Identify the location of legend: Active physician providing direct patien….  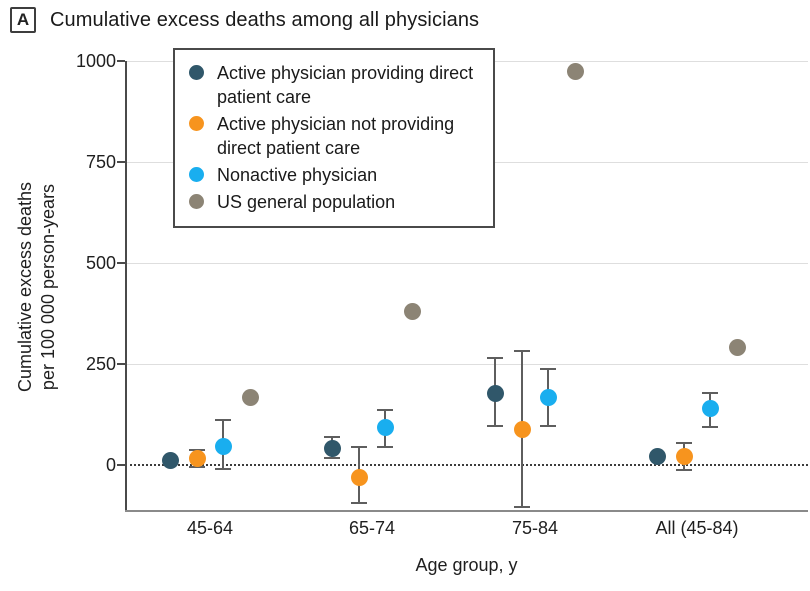
(334, 138).